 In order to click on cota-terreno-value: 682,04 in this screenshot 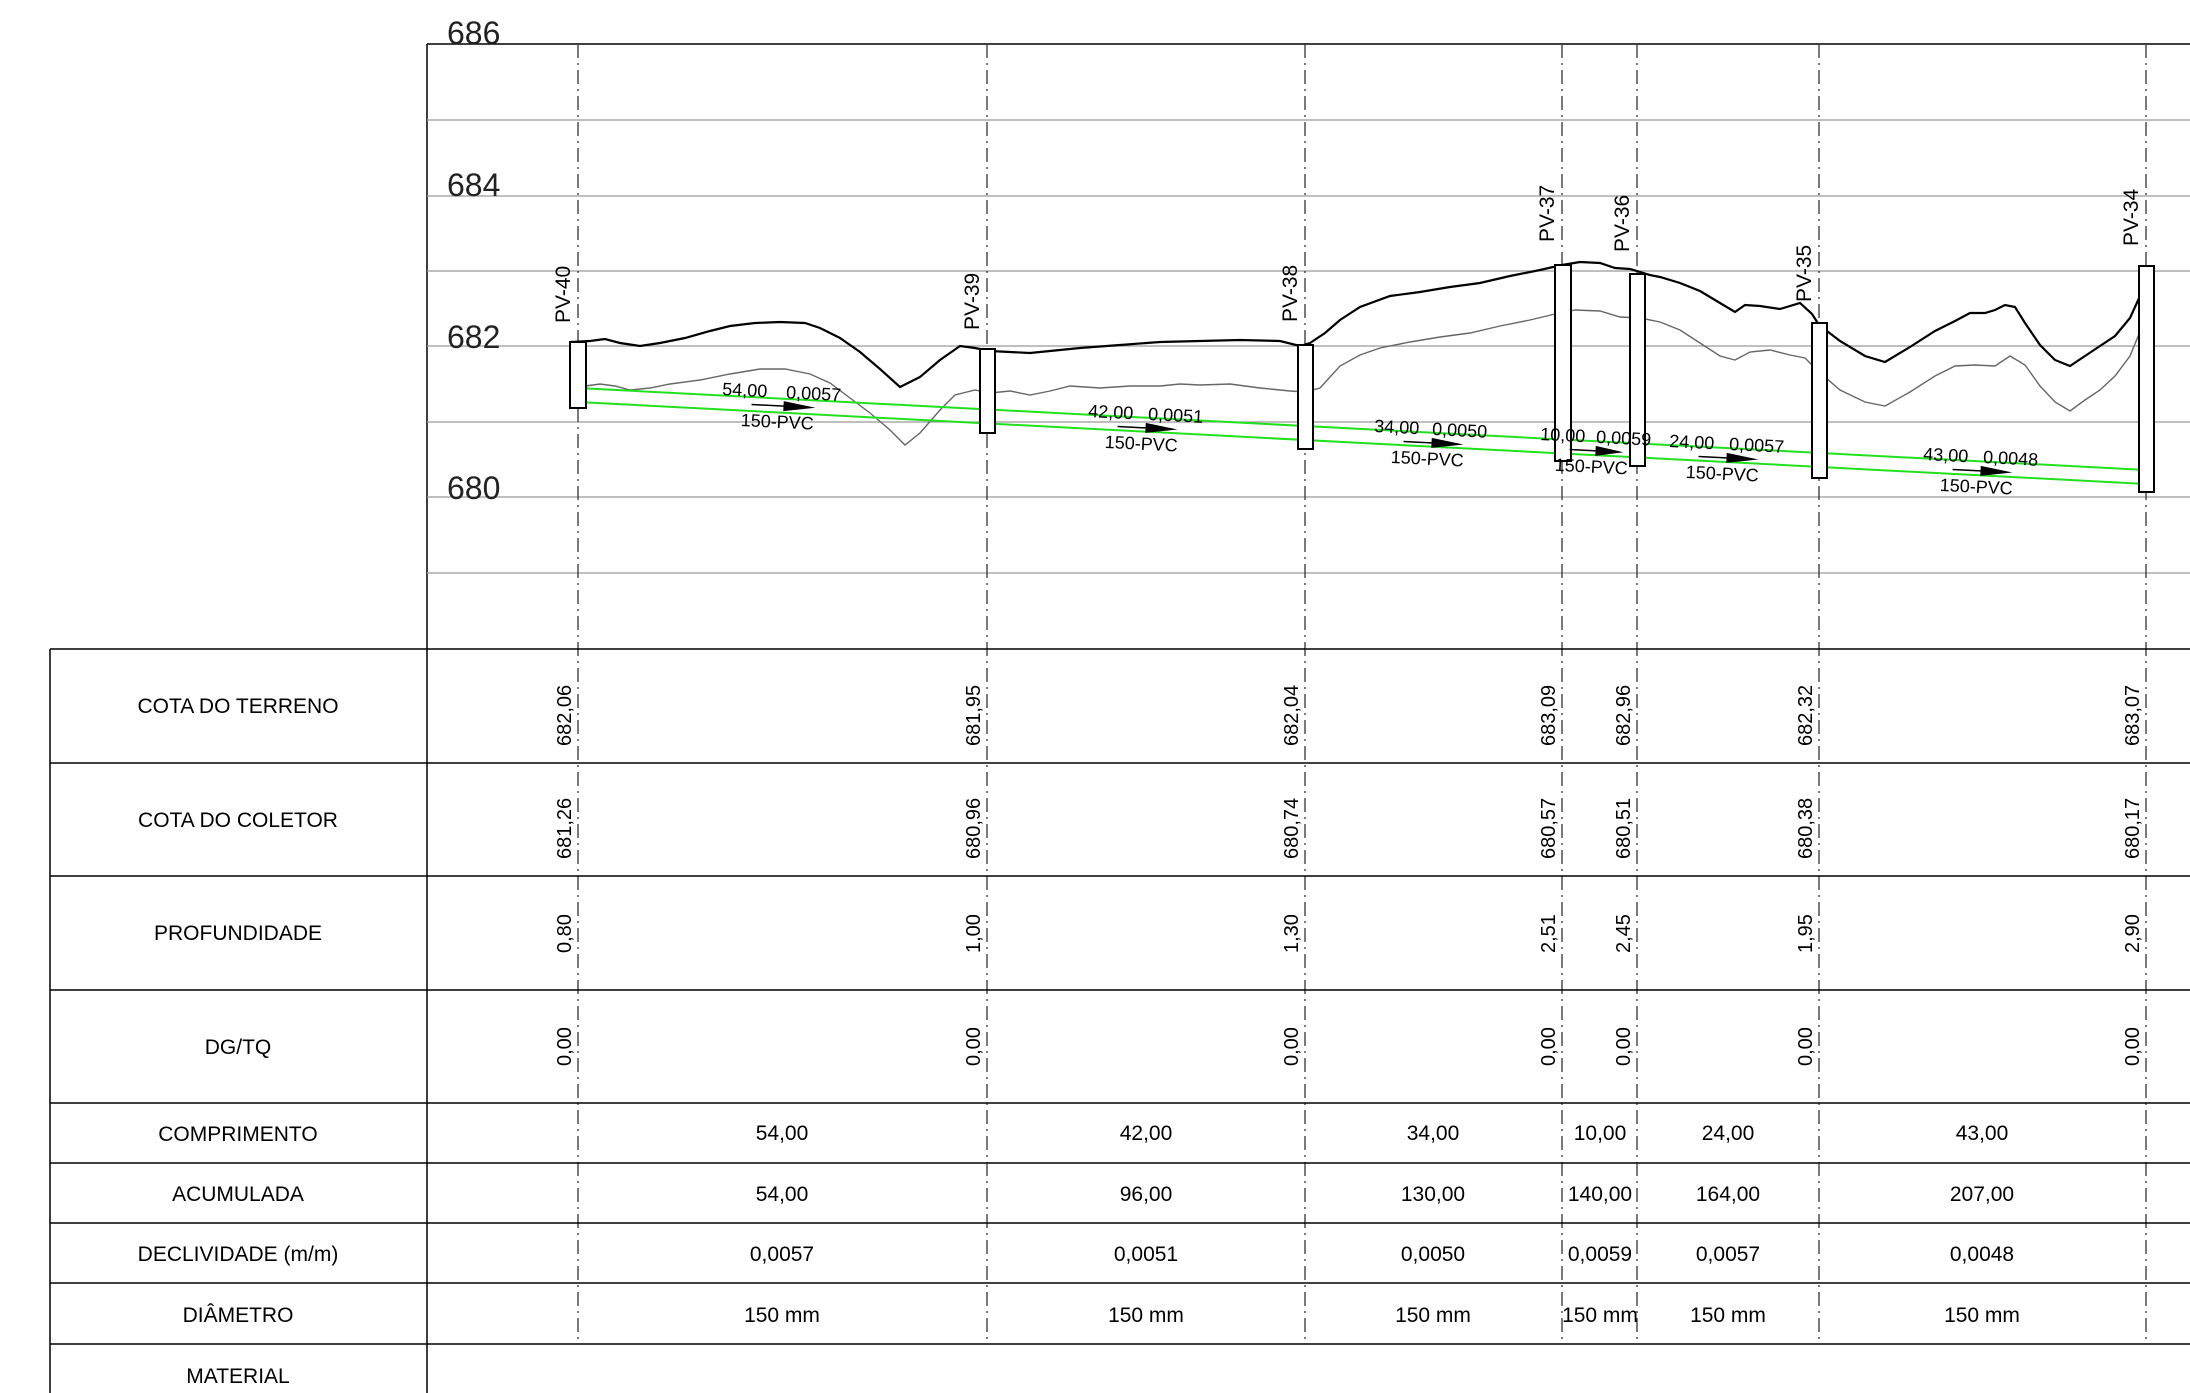, I will do `click(1292, 715)`.